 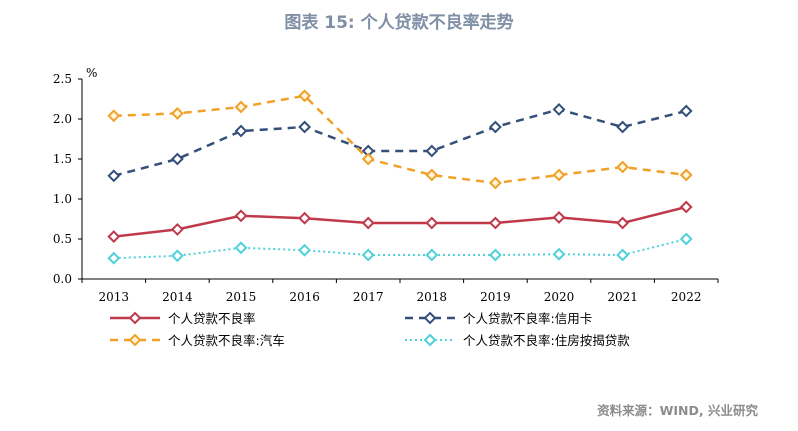 What do you see at coordinates (177, 297) in the screenshot?
I see `x-tick-label: 2014` at bounding box center [177, 297].